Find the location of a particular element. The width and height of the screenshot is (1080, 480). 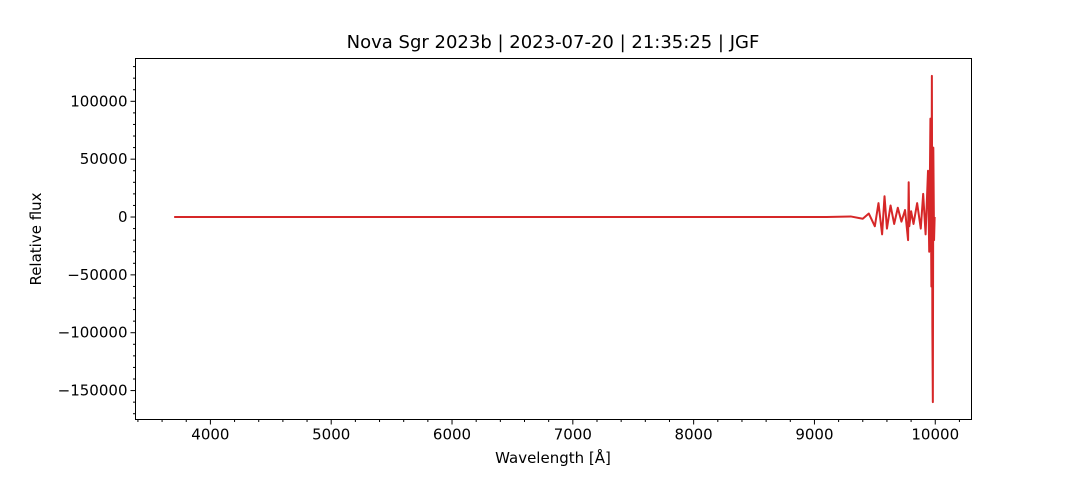

x-tick-label: 8000 is located at coordinates (694, 435).